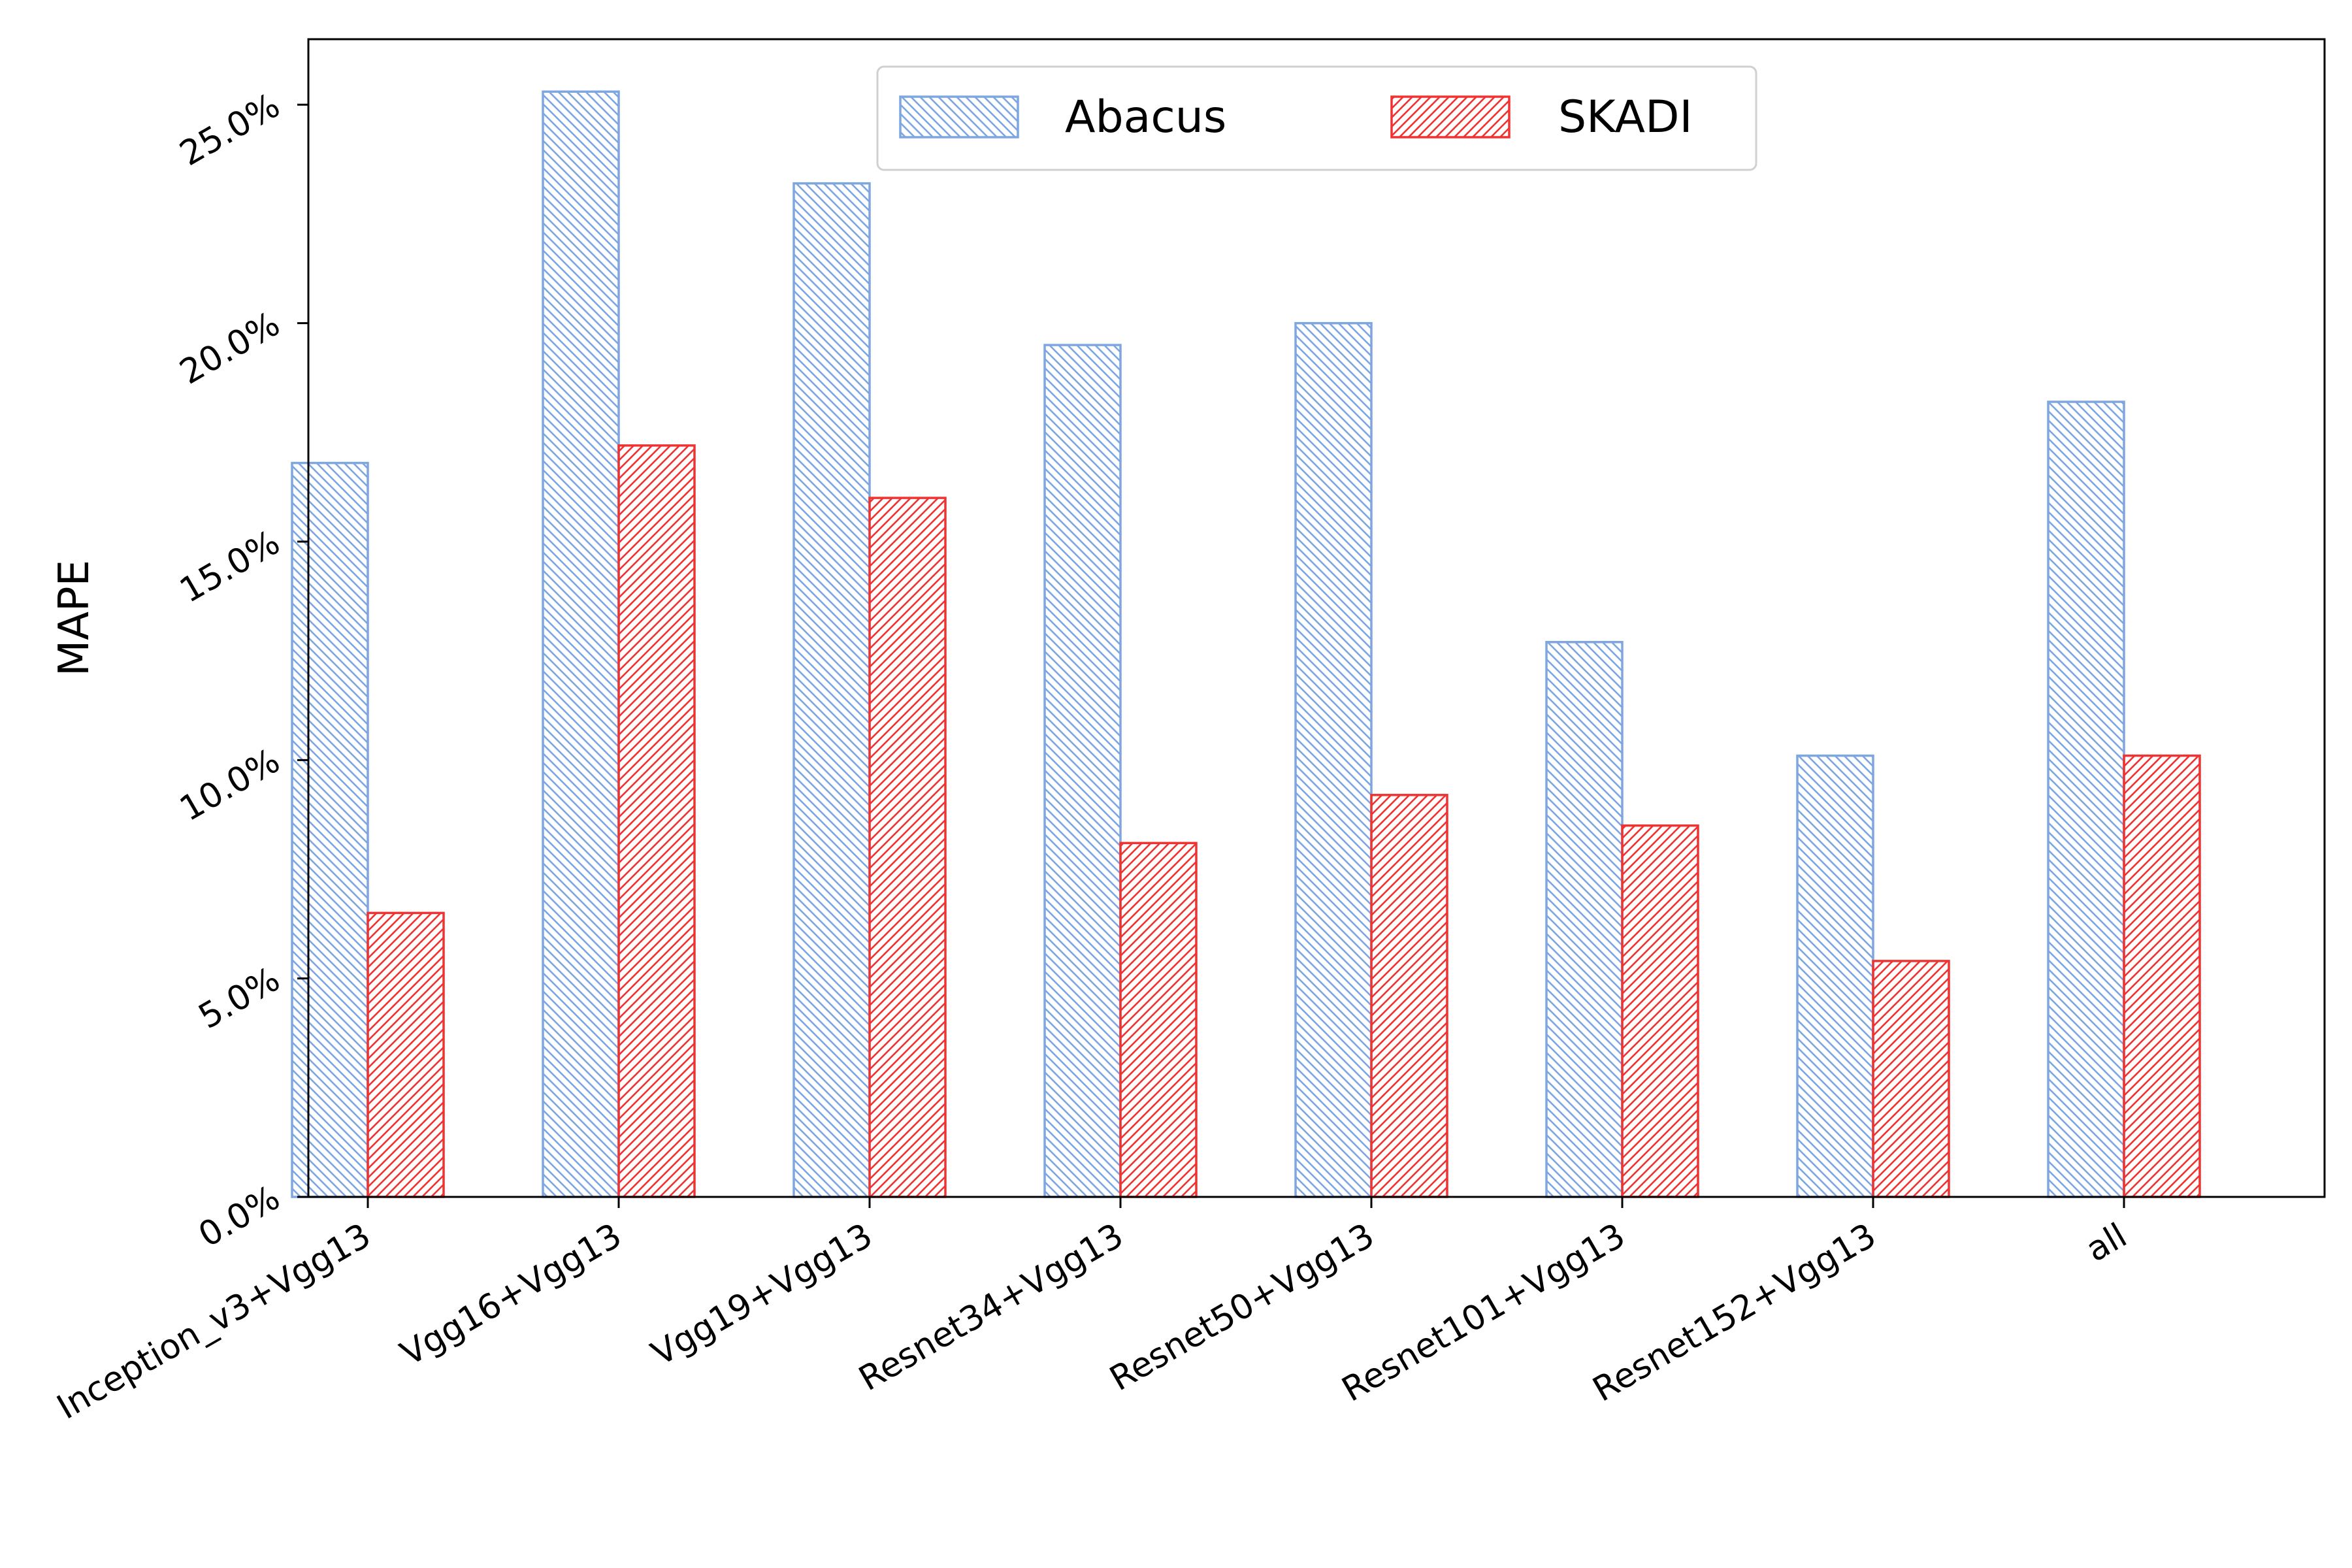 The image size is (2352, 1568). What do you see at coordinates (229, 786) in the screenshot?
I see `y-tick-label: 10.0%` at bounding box center [229, 786].